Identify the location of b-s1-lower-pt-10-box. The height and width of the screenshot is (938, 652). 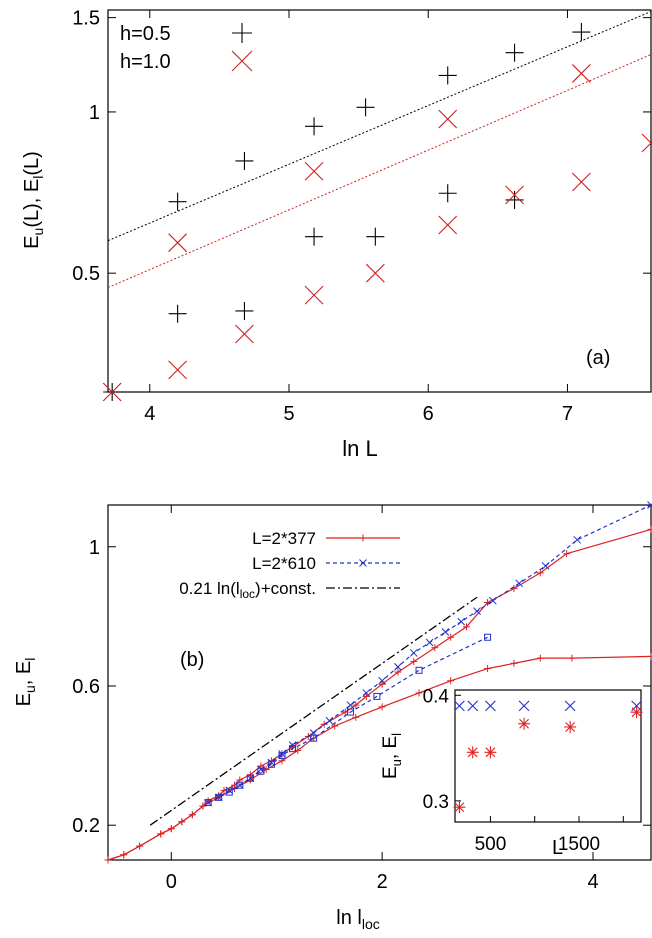
(351, 712).